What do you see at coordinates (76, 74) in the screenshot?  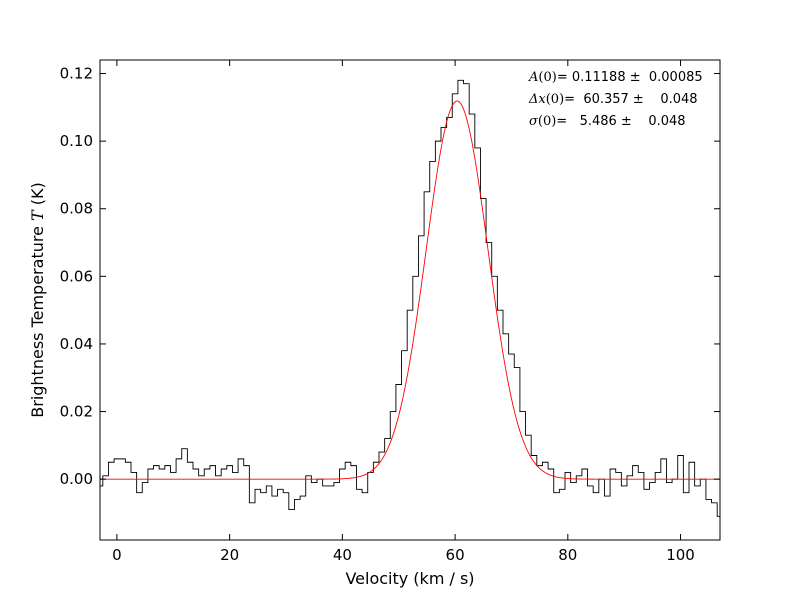 I see `y-tick-label: 0.12` at bounding box center [76, 74].